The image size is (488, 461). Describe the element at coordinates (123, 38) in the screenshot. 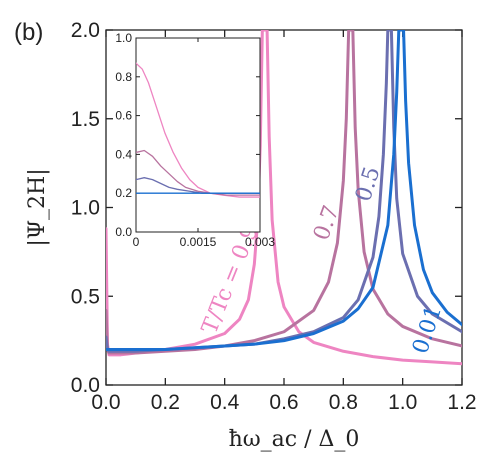

I see `inset-y-tick-label: 1.0` at that location.